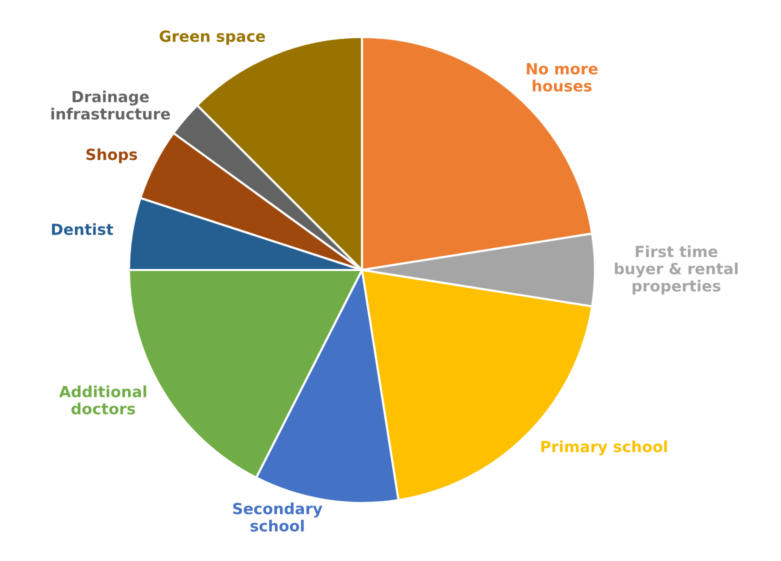 This screenshot has height=561, width=781. Describe the element at coordinates (277, 517) in the screenshot. I see `slice-label: Secondary school` at that location.